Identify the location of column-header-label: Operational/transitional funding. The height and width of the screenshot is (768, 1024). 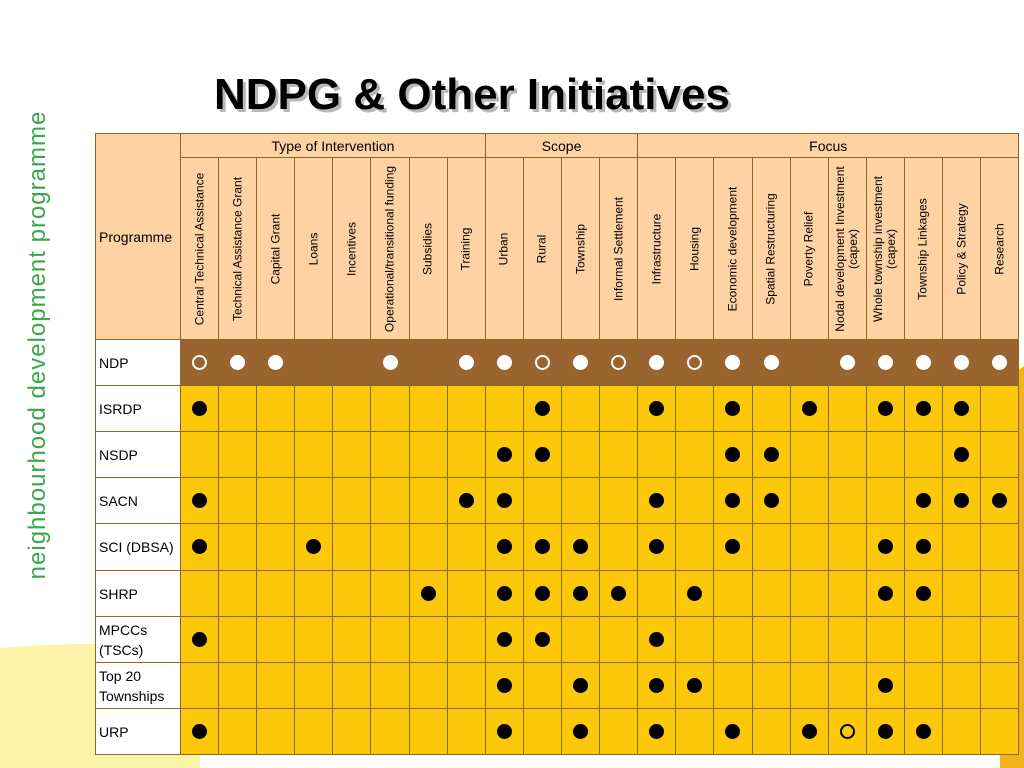
(389, 248).